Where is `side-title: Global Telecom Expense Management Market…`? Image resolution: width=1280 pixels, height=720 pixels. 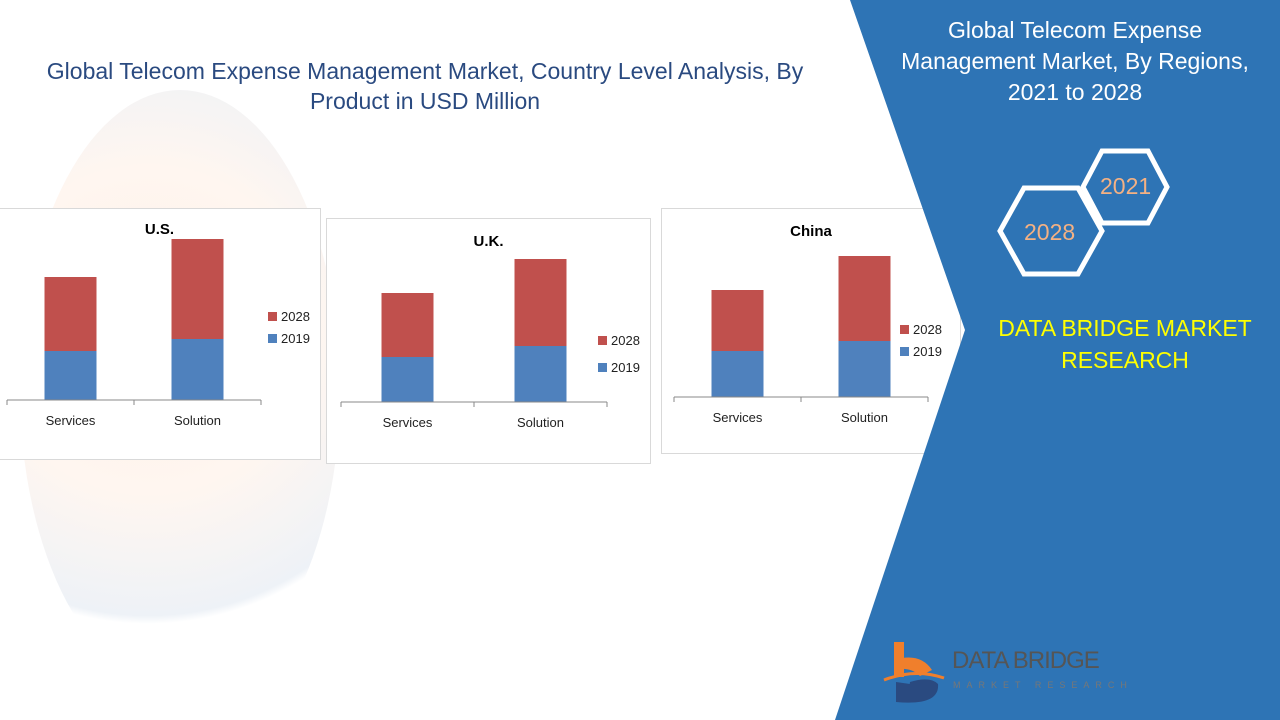 side-title: Global Telecom Expense Management Market… is located at coordinates (1075, 61).